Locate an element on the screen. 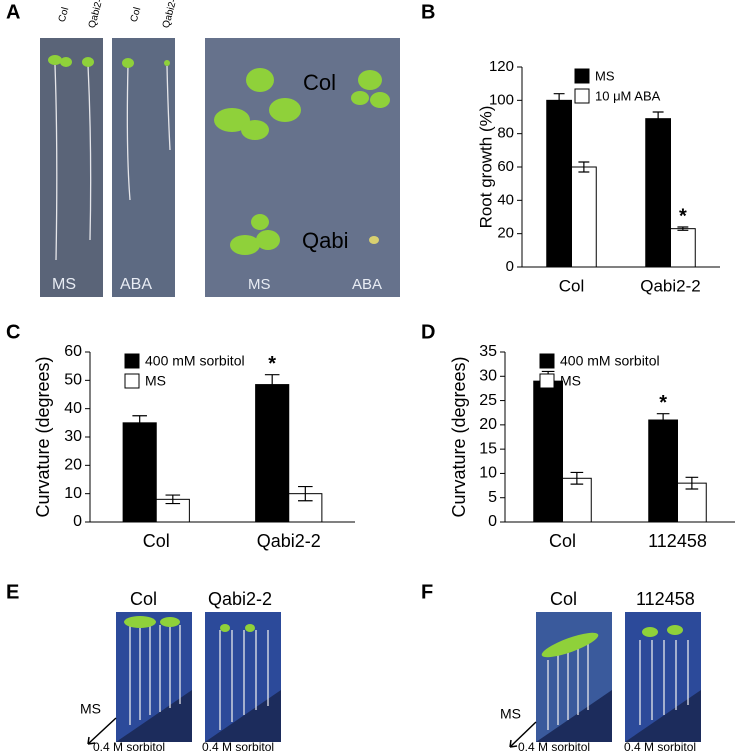 The width and height of the screenshot is (740, 755). y-tick-label: 100 is located at coordinates (501, 99).